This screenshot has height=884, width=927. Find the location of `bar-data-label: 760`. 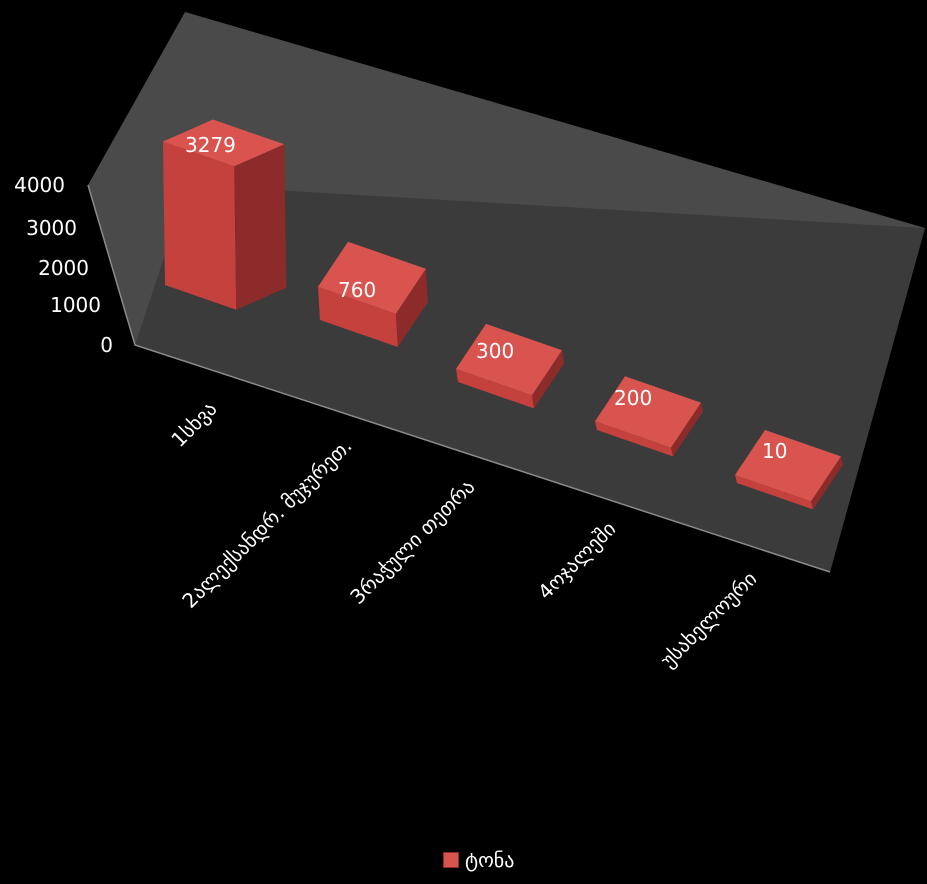

bar-data-label: 760 is located at coordinates (357, 290).